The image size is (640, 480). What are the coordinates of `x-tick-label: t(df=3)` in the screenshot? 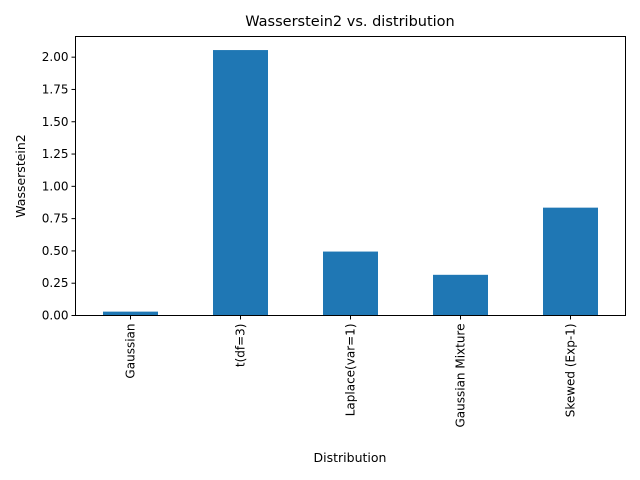 It's located at (241, 346).